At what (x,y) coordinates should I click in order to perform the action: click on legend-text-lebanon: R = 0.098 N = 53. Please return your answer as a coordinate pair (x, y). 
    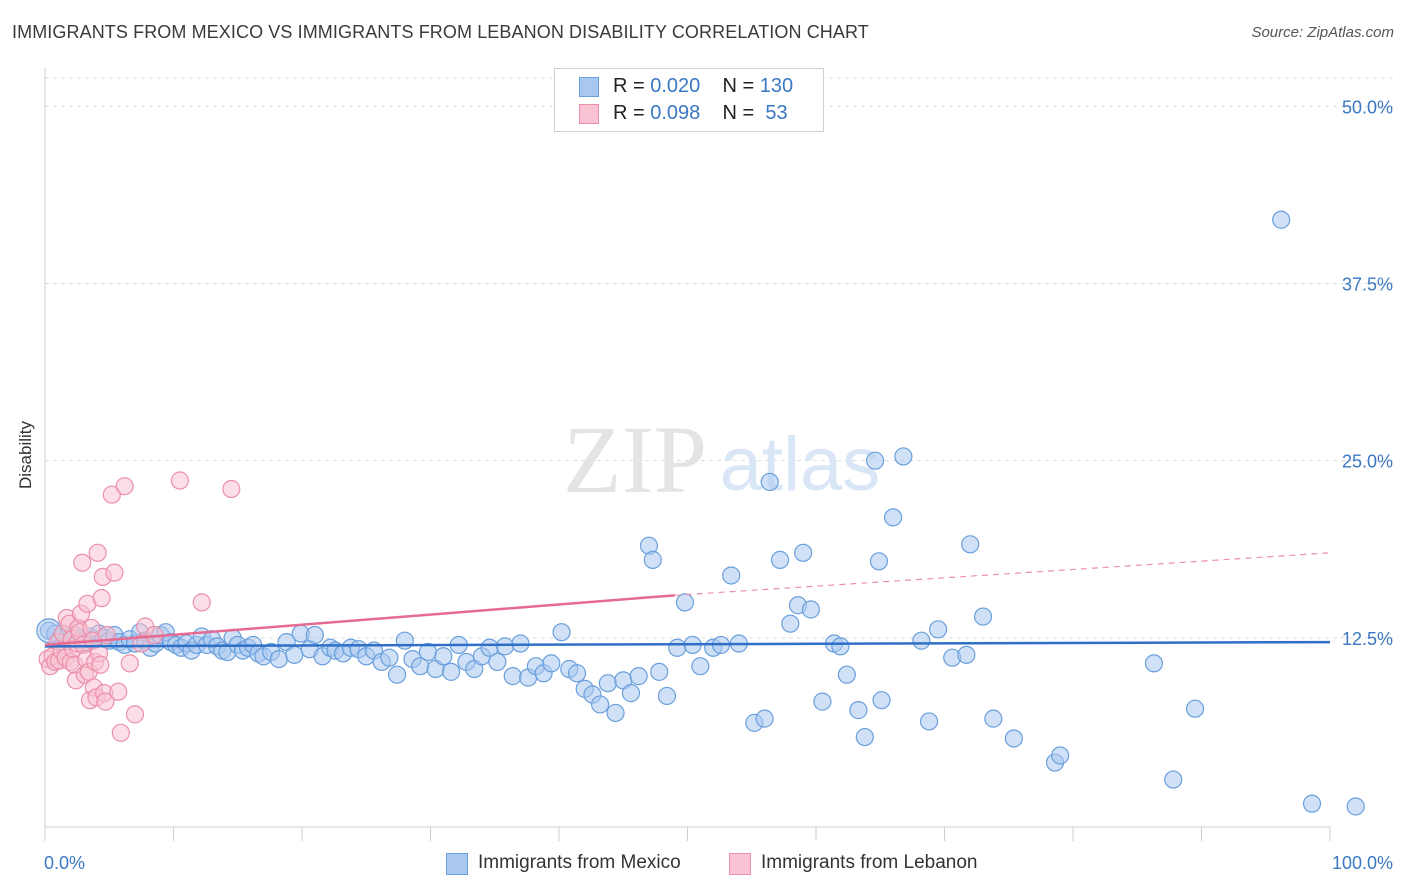
    Looking at the image, I should click on (700, 113).